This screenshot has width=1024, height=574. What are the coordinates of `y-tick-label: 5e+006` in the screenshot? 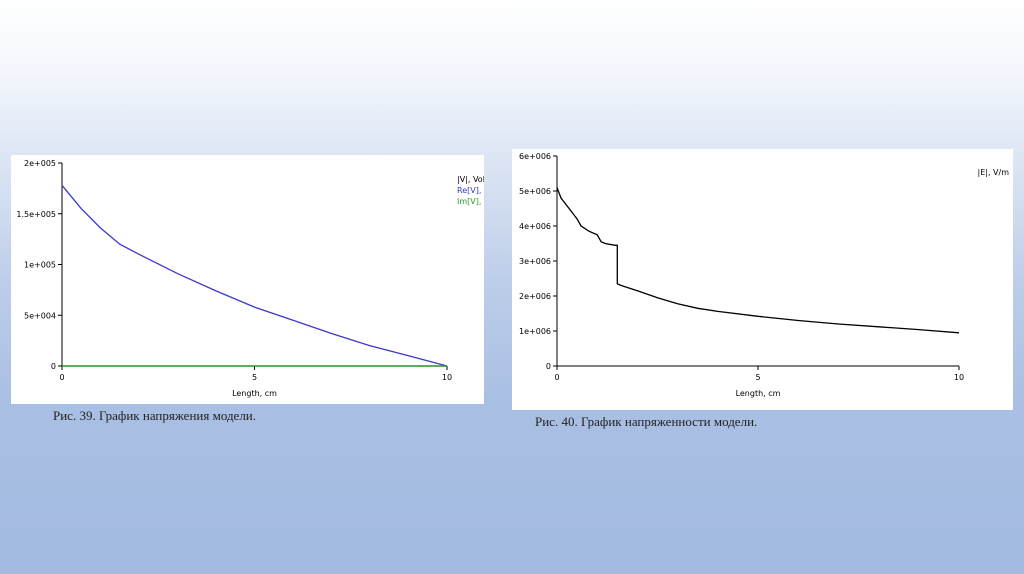 It's located at (535, 191).